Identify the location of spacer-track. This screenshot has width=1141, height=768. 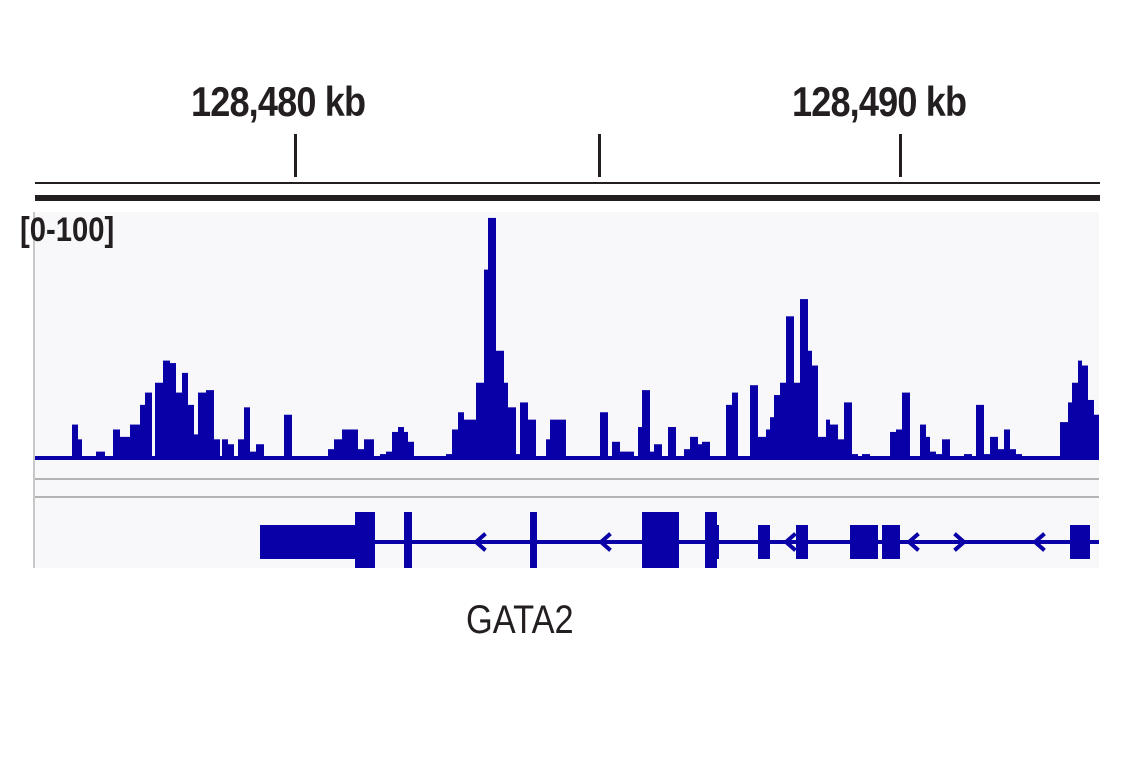
(567, 481).